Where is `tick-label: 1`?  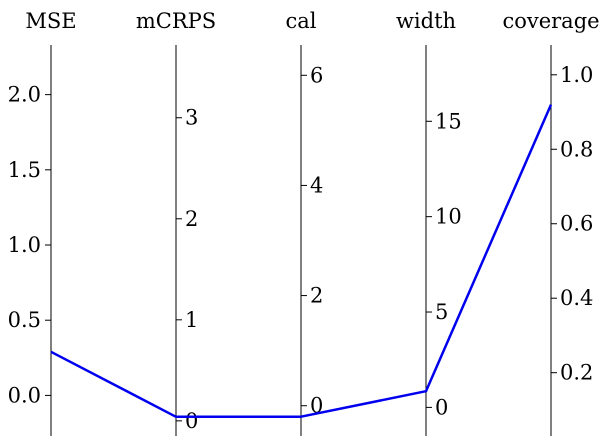 tick-label: 1 is located at coordinates (191, 320).